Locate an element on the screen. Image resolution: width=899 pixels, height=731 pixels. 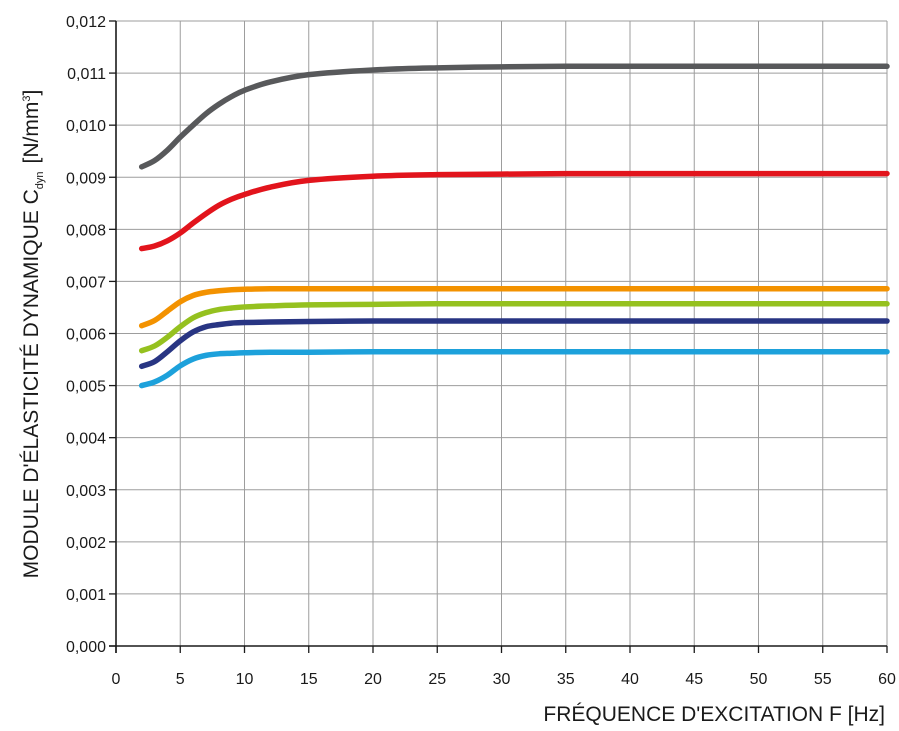
x-tick-label: 5 is located at coordinates (180, 679).